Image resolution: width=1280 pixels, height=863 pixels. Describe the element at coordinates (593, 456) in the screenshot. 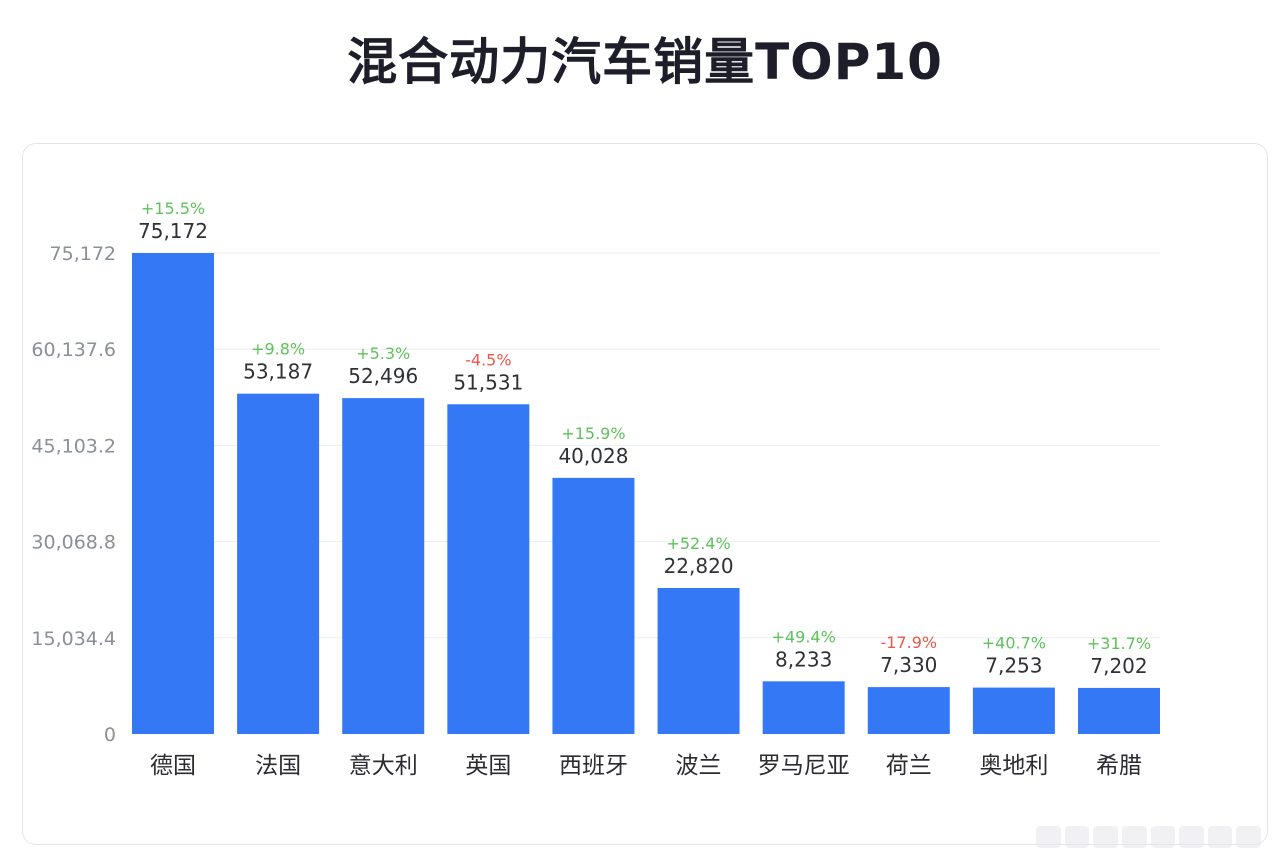

I see `value-label: 40,028` at that location.